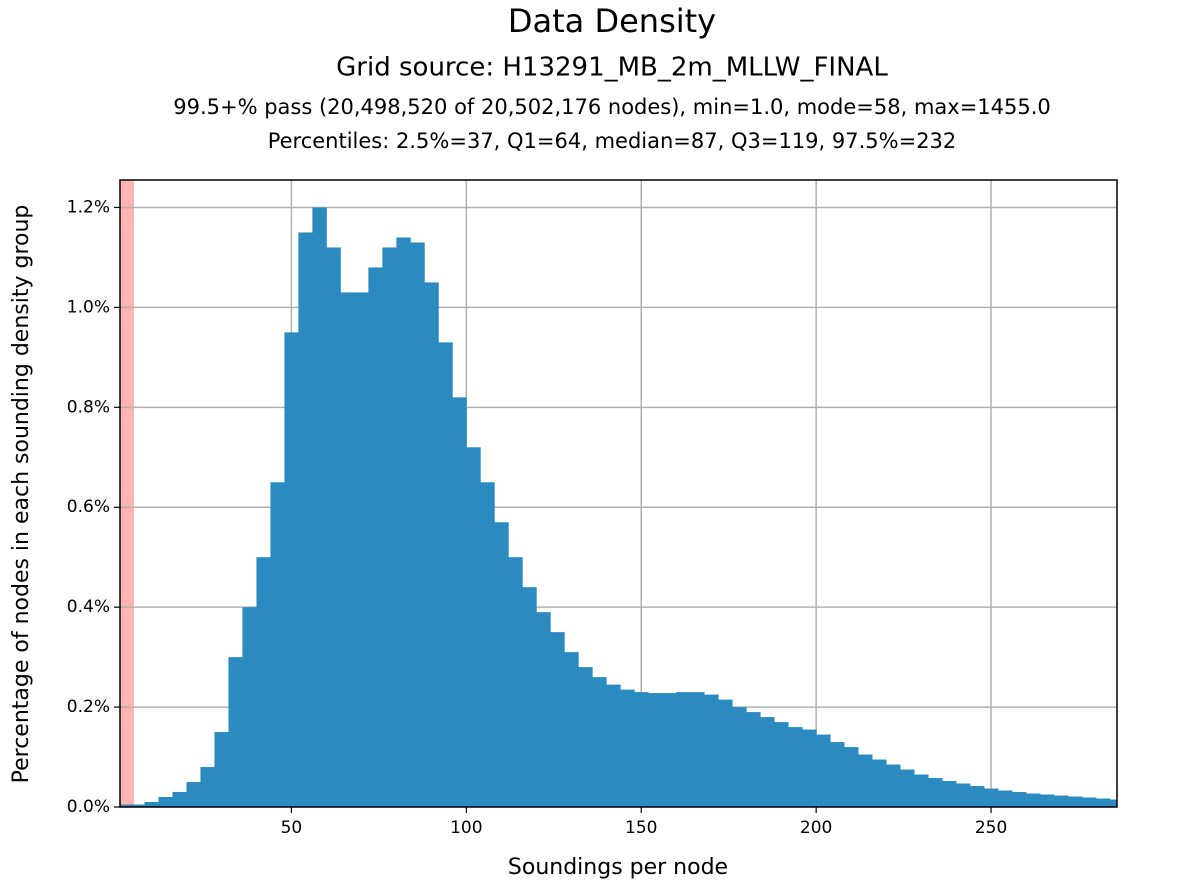 Image resolution: width=1180 pixels, height=888 pixels. What do you see at coordinates (991, 828) in the screenshot?
I see `x-tick-label: 250` at bounding box center [991, 828].